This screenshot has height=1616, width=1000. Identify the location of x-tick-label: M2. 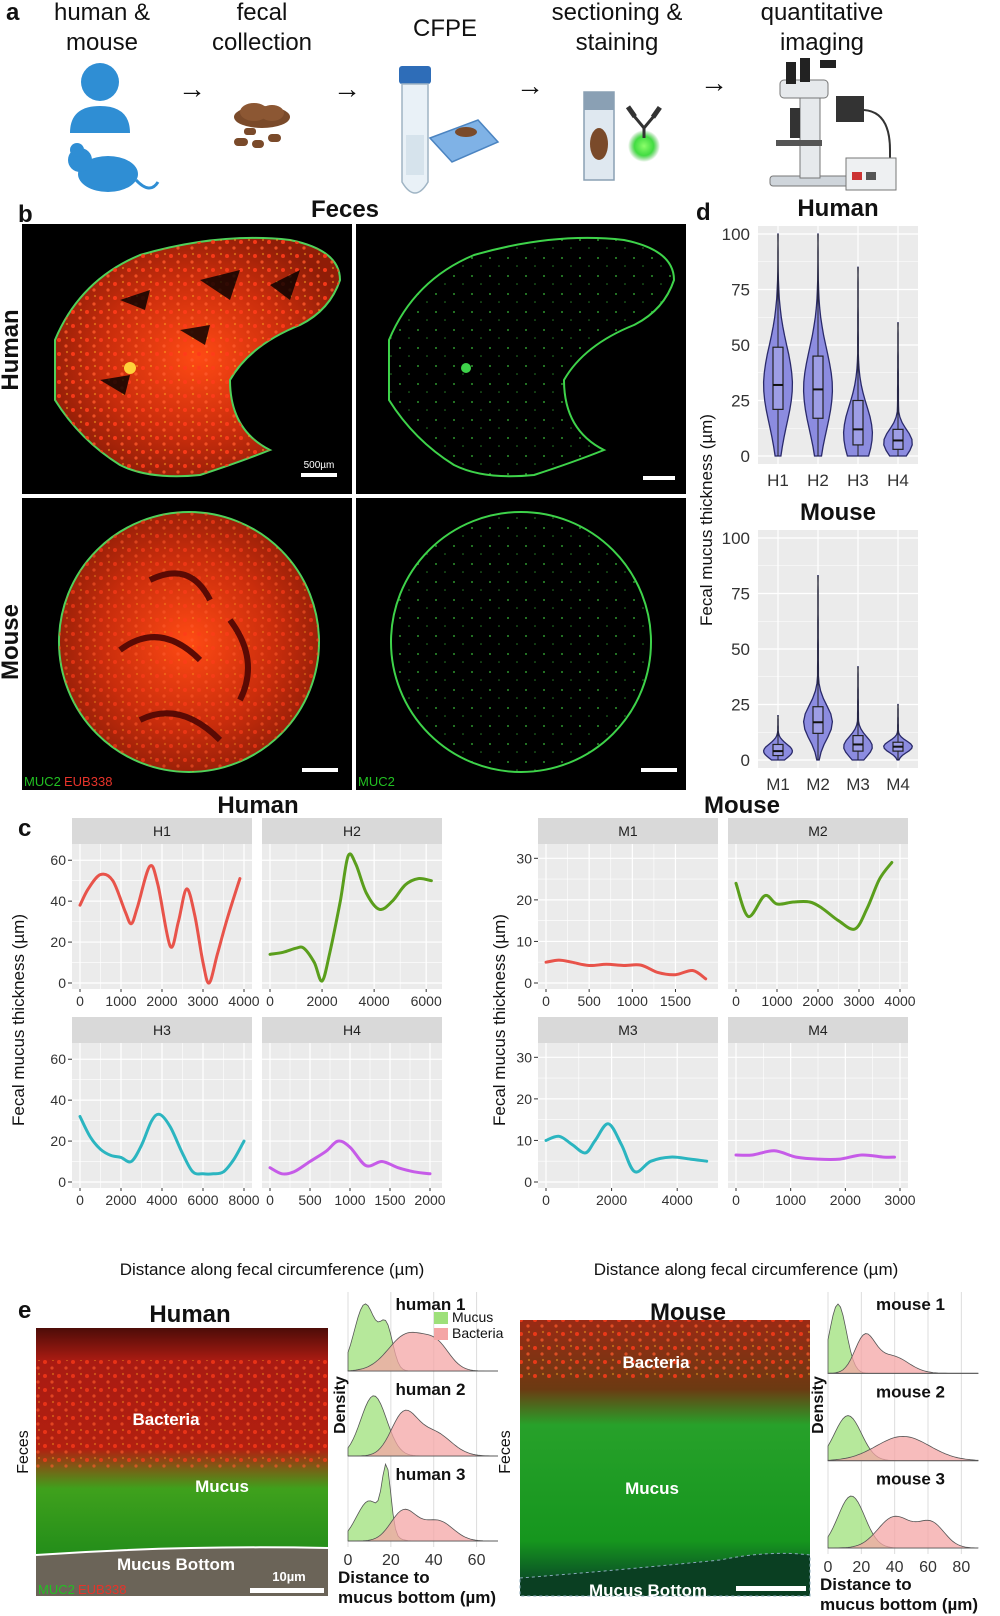
(818, 784).